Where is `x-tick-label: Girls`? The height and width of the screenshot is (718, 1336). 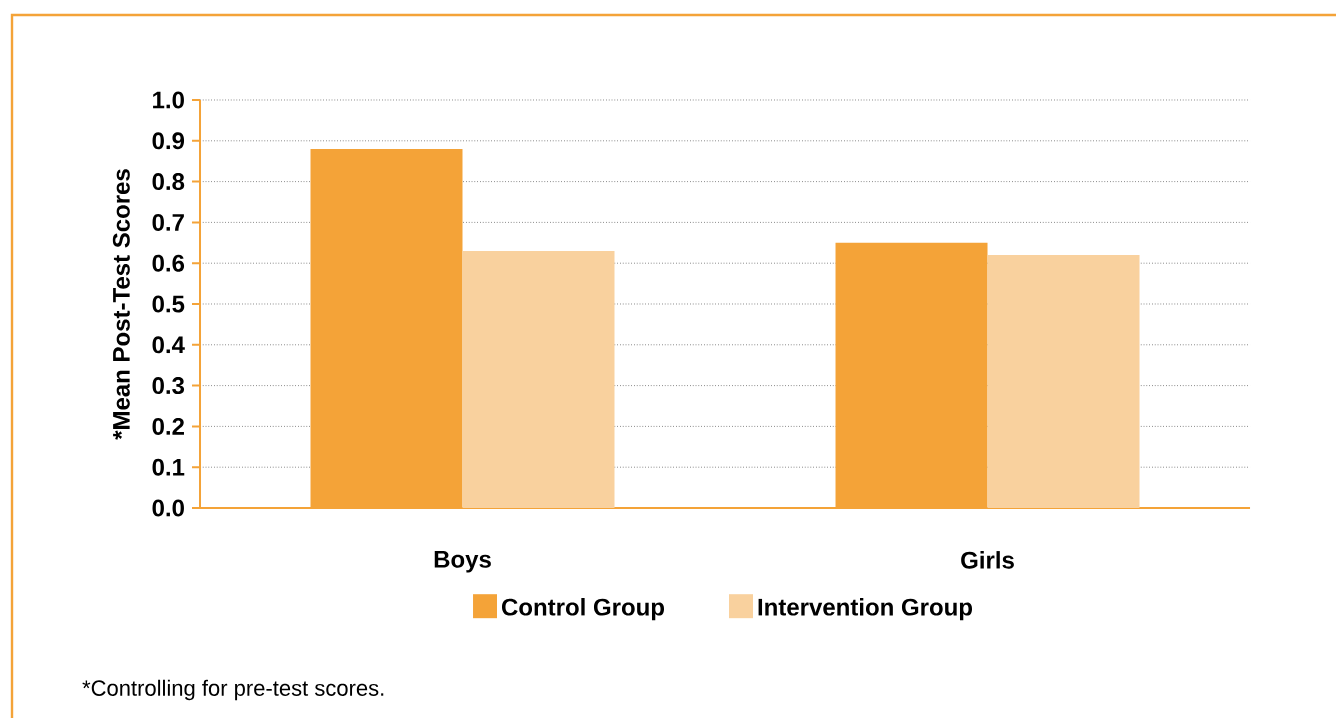
x-tick-label: Girls is located at coordinates (987, 560).